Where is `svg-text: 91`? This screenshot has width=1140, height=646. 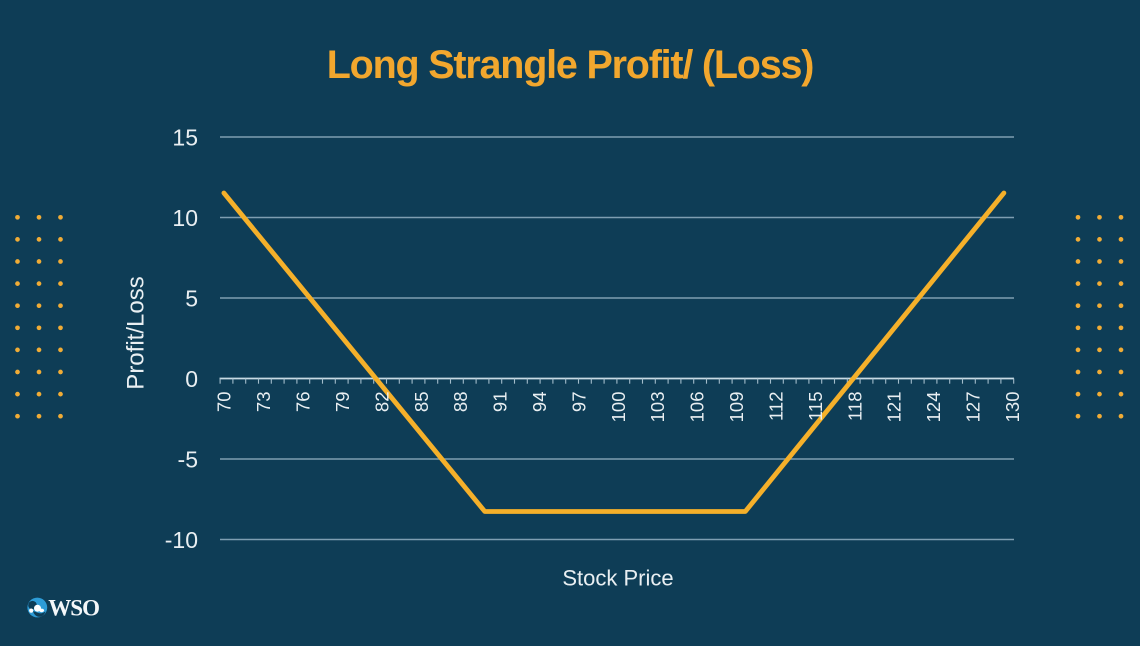
svg-text: 91 is located at coordinates (500, 402).